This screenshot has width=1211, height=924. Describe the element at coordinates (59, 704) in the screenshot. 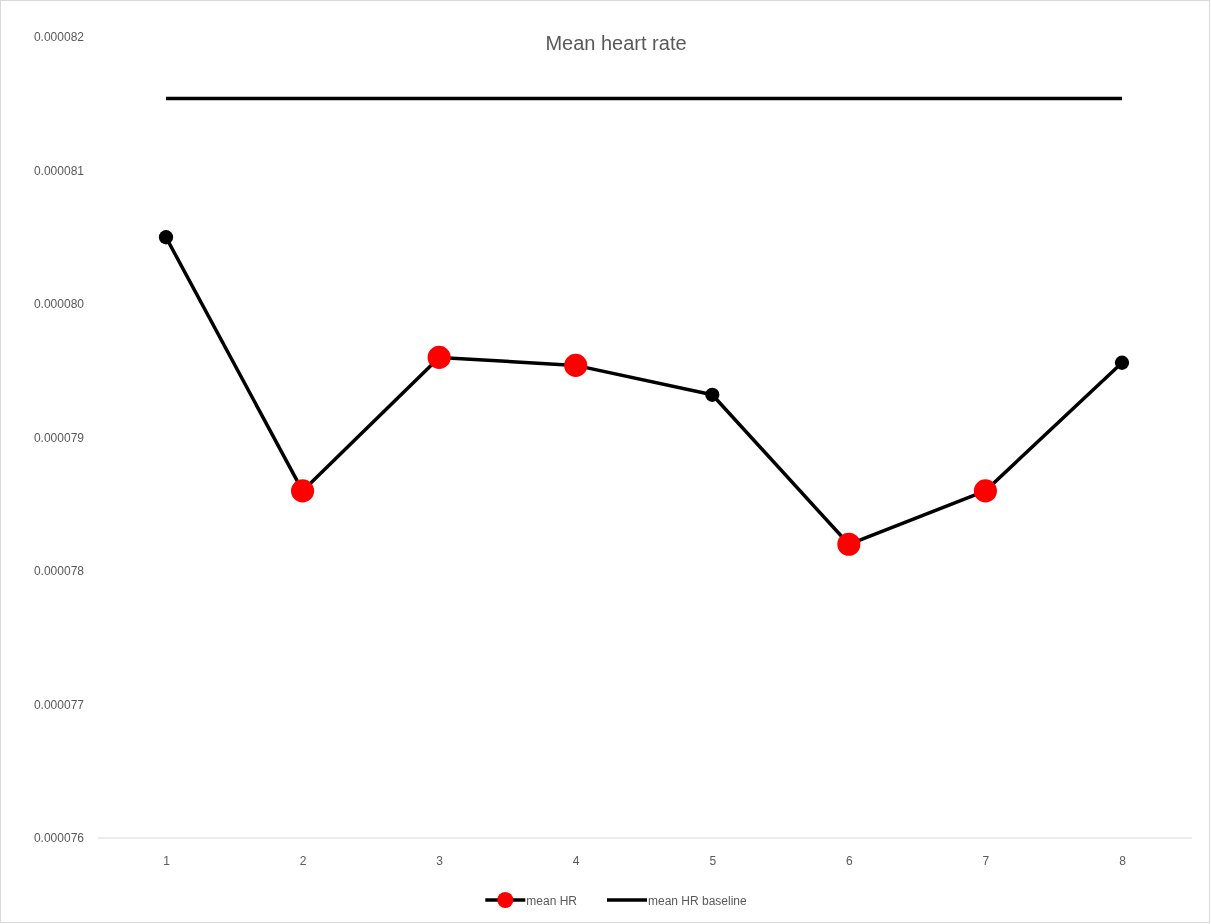

I see `y-tick-label: 0.000077` at that location.